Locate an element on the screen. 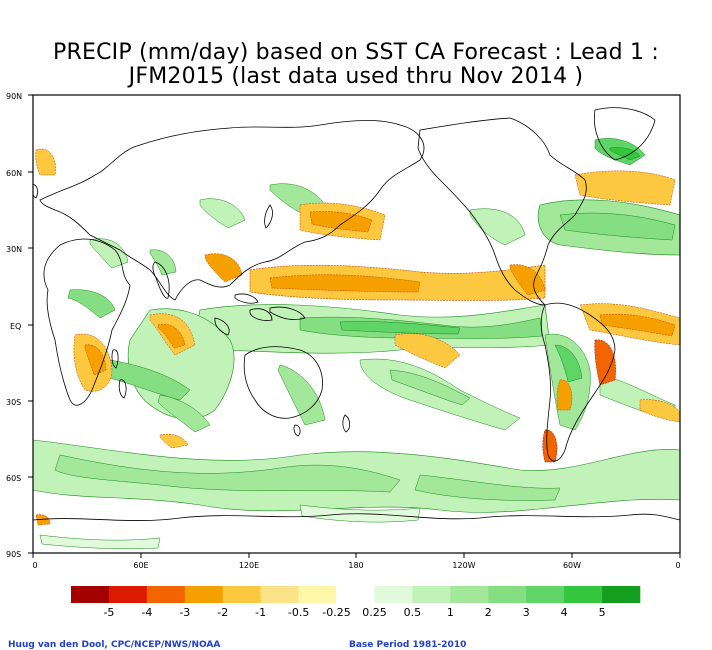 Image resolution: width=712 pixels, height=650 pixels. legend-label-5: -0.5 is located at coordinates (298, 612).